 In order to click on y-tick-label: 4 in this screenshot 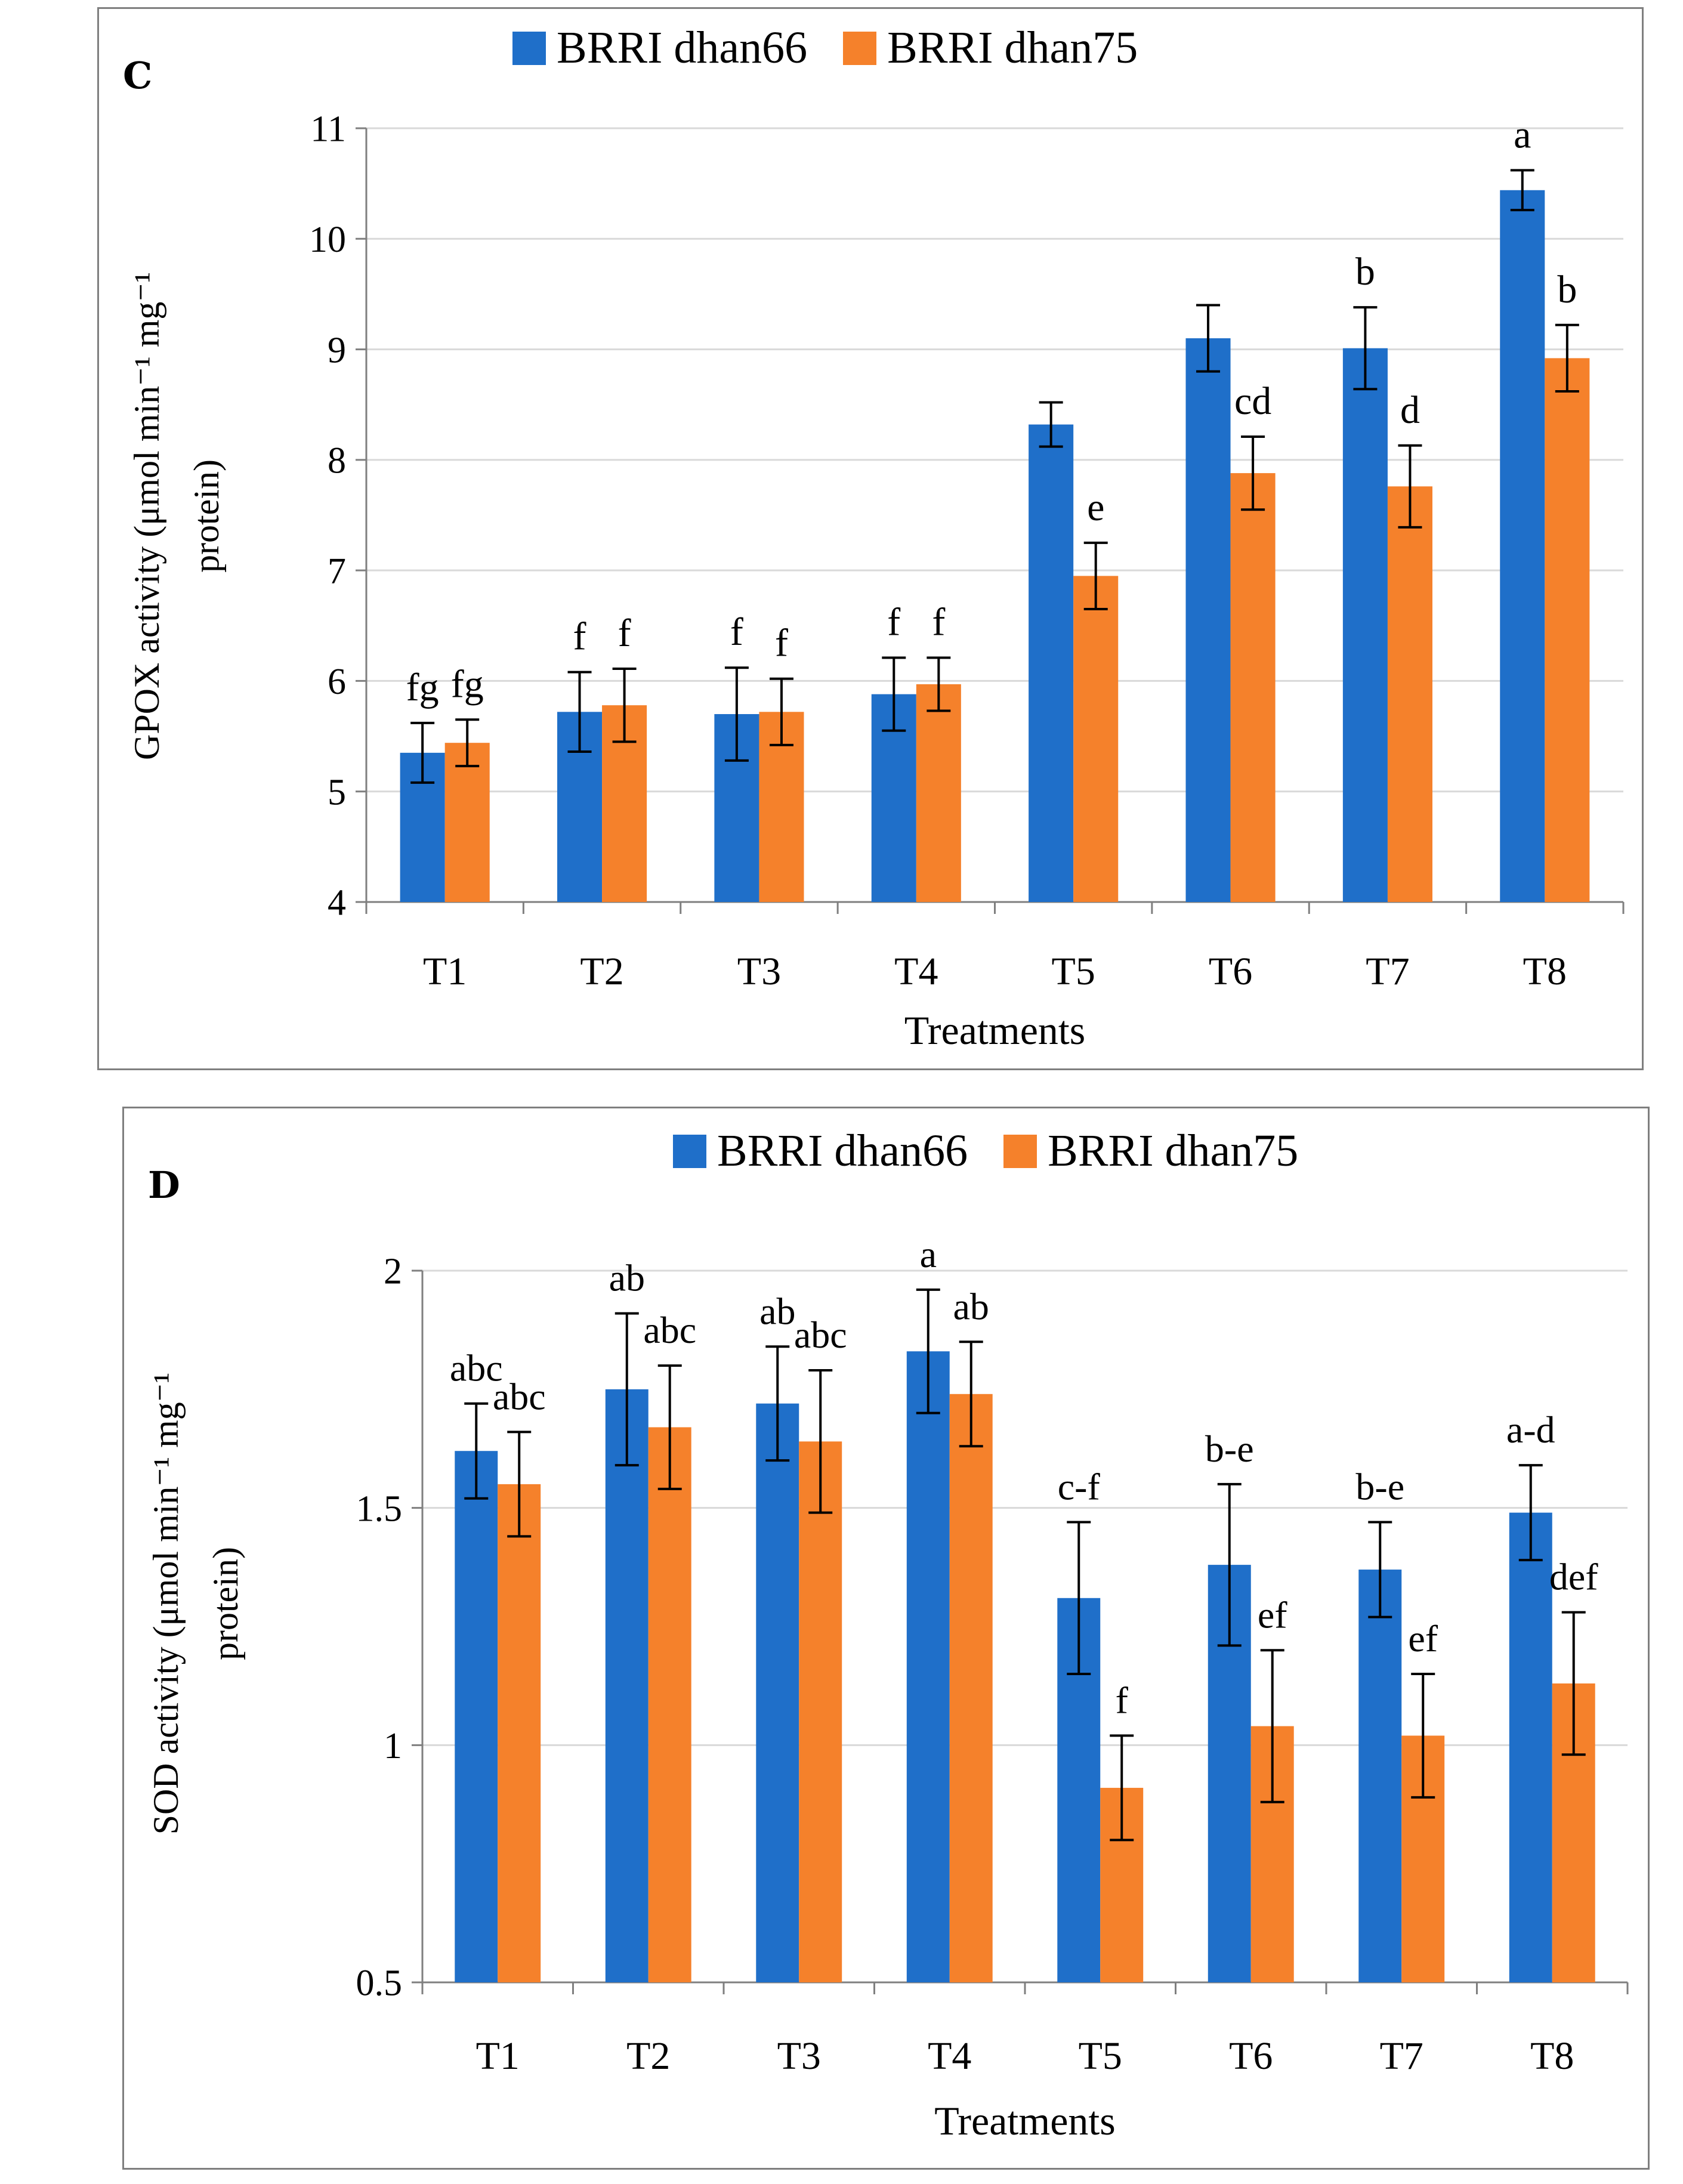, I will do `click(337, 903)`.